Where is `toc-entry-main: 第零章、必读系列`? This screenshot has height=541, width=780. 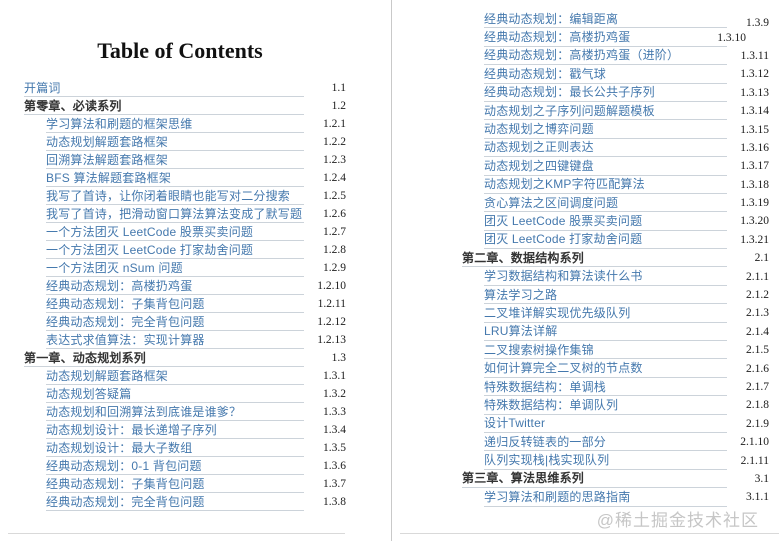
toc-entry-main: 第零章、必读系列 is located at coordinates (164, 106).